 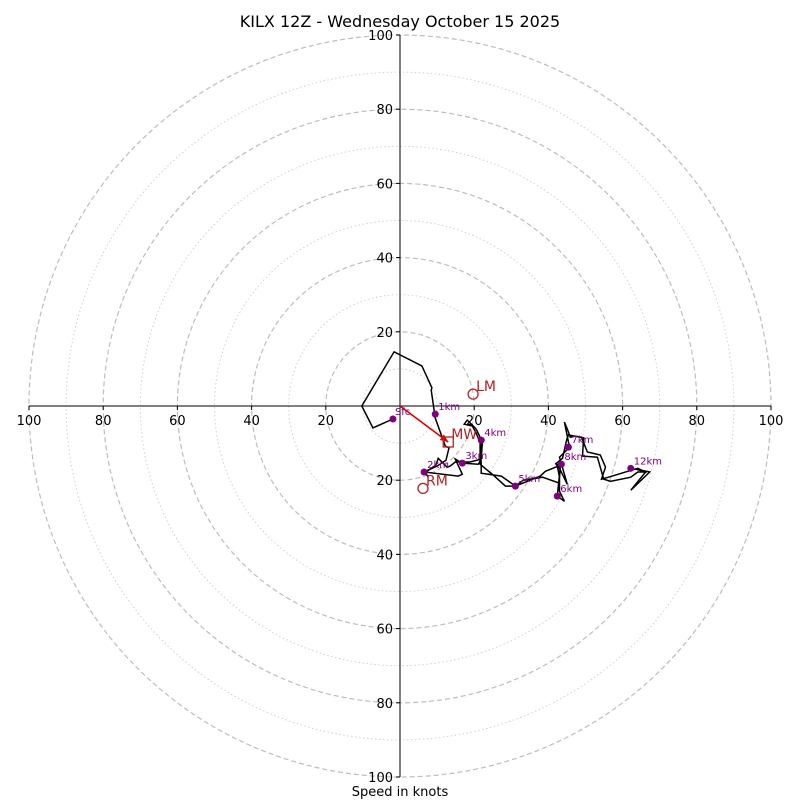 I want to click on shear-arrowhead, so click(x=444, y=438).